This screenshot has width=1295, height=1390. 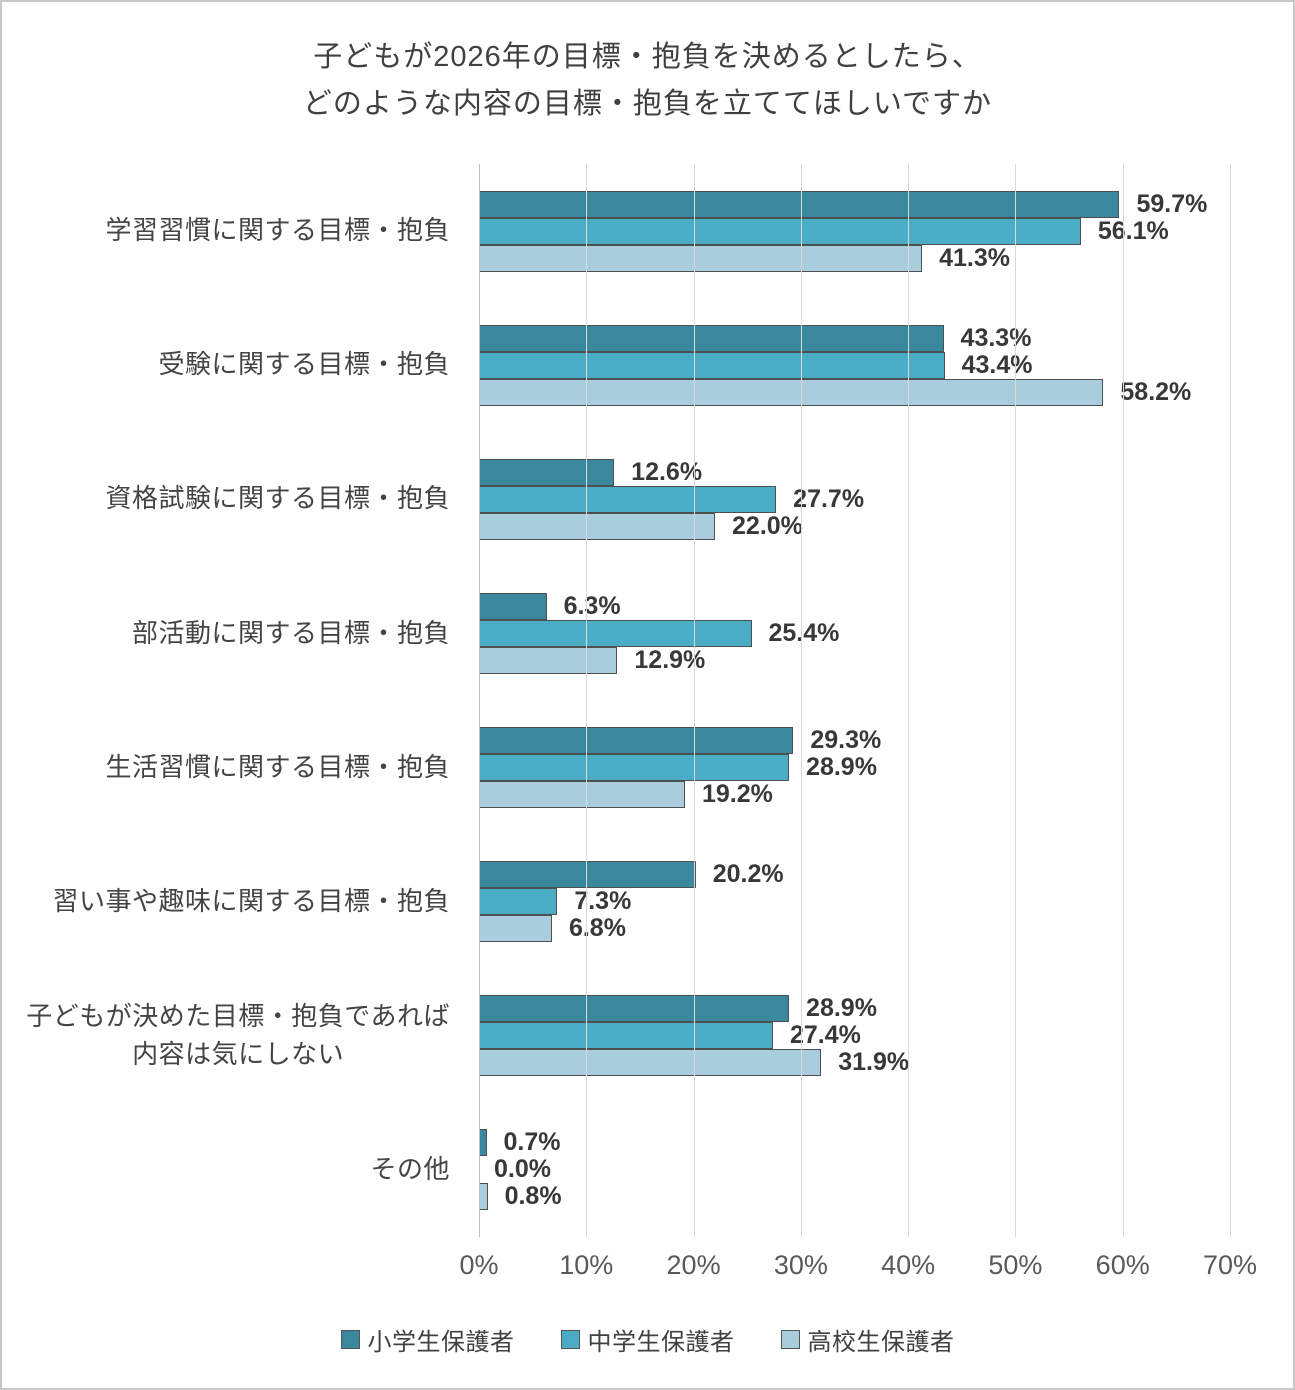 I want to click on x-tick-label: 20%, so click(x=693, y=1265).